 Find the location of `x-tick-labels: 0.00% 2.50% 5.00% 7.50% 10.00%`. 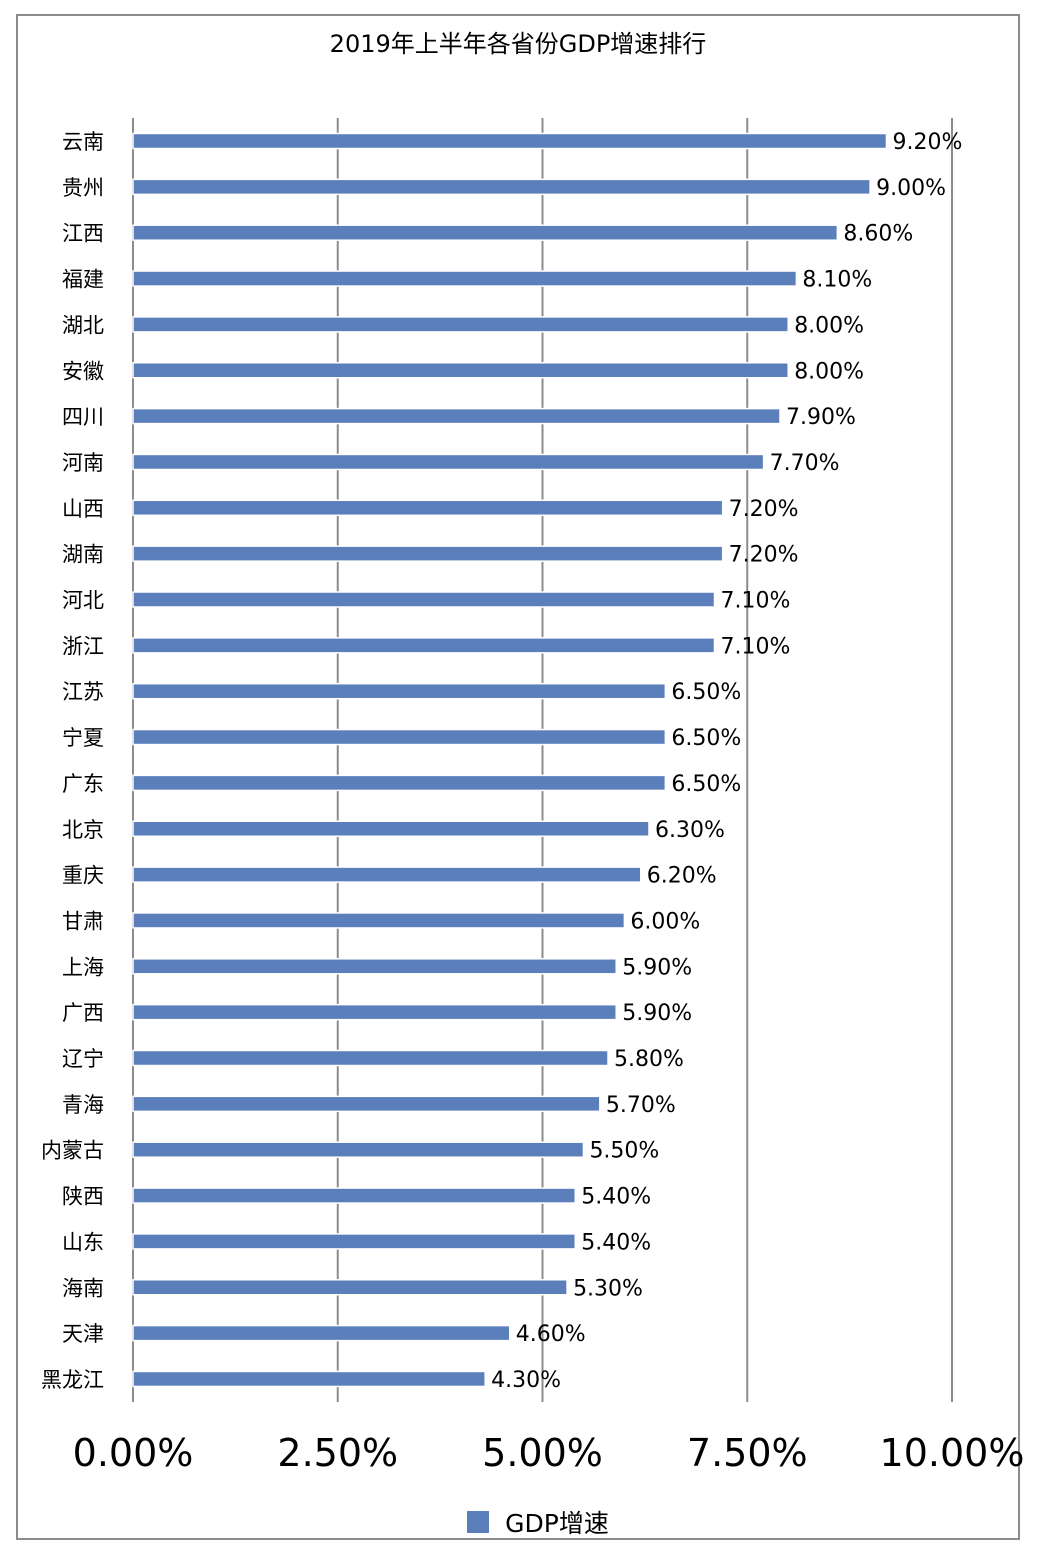

x-tick-labels: 0.00% 2.50% 5.00% 7.50% 10.00% is located at coordinates (549, 1453).